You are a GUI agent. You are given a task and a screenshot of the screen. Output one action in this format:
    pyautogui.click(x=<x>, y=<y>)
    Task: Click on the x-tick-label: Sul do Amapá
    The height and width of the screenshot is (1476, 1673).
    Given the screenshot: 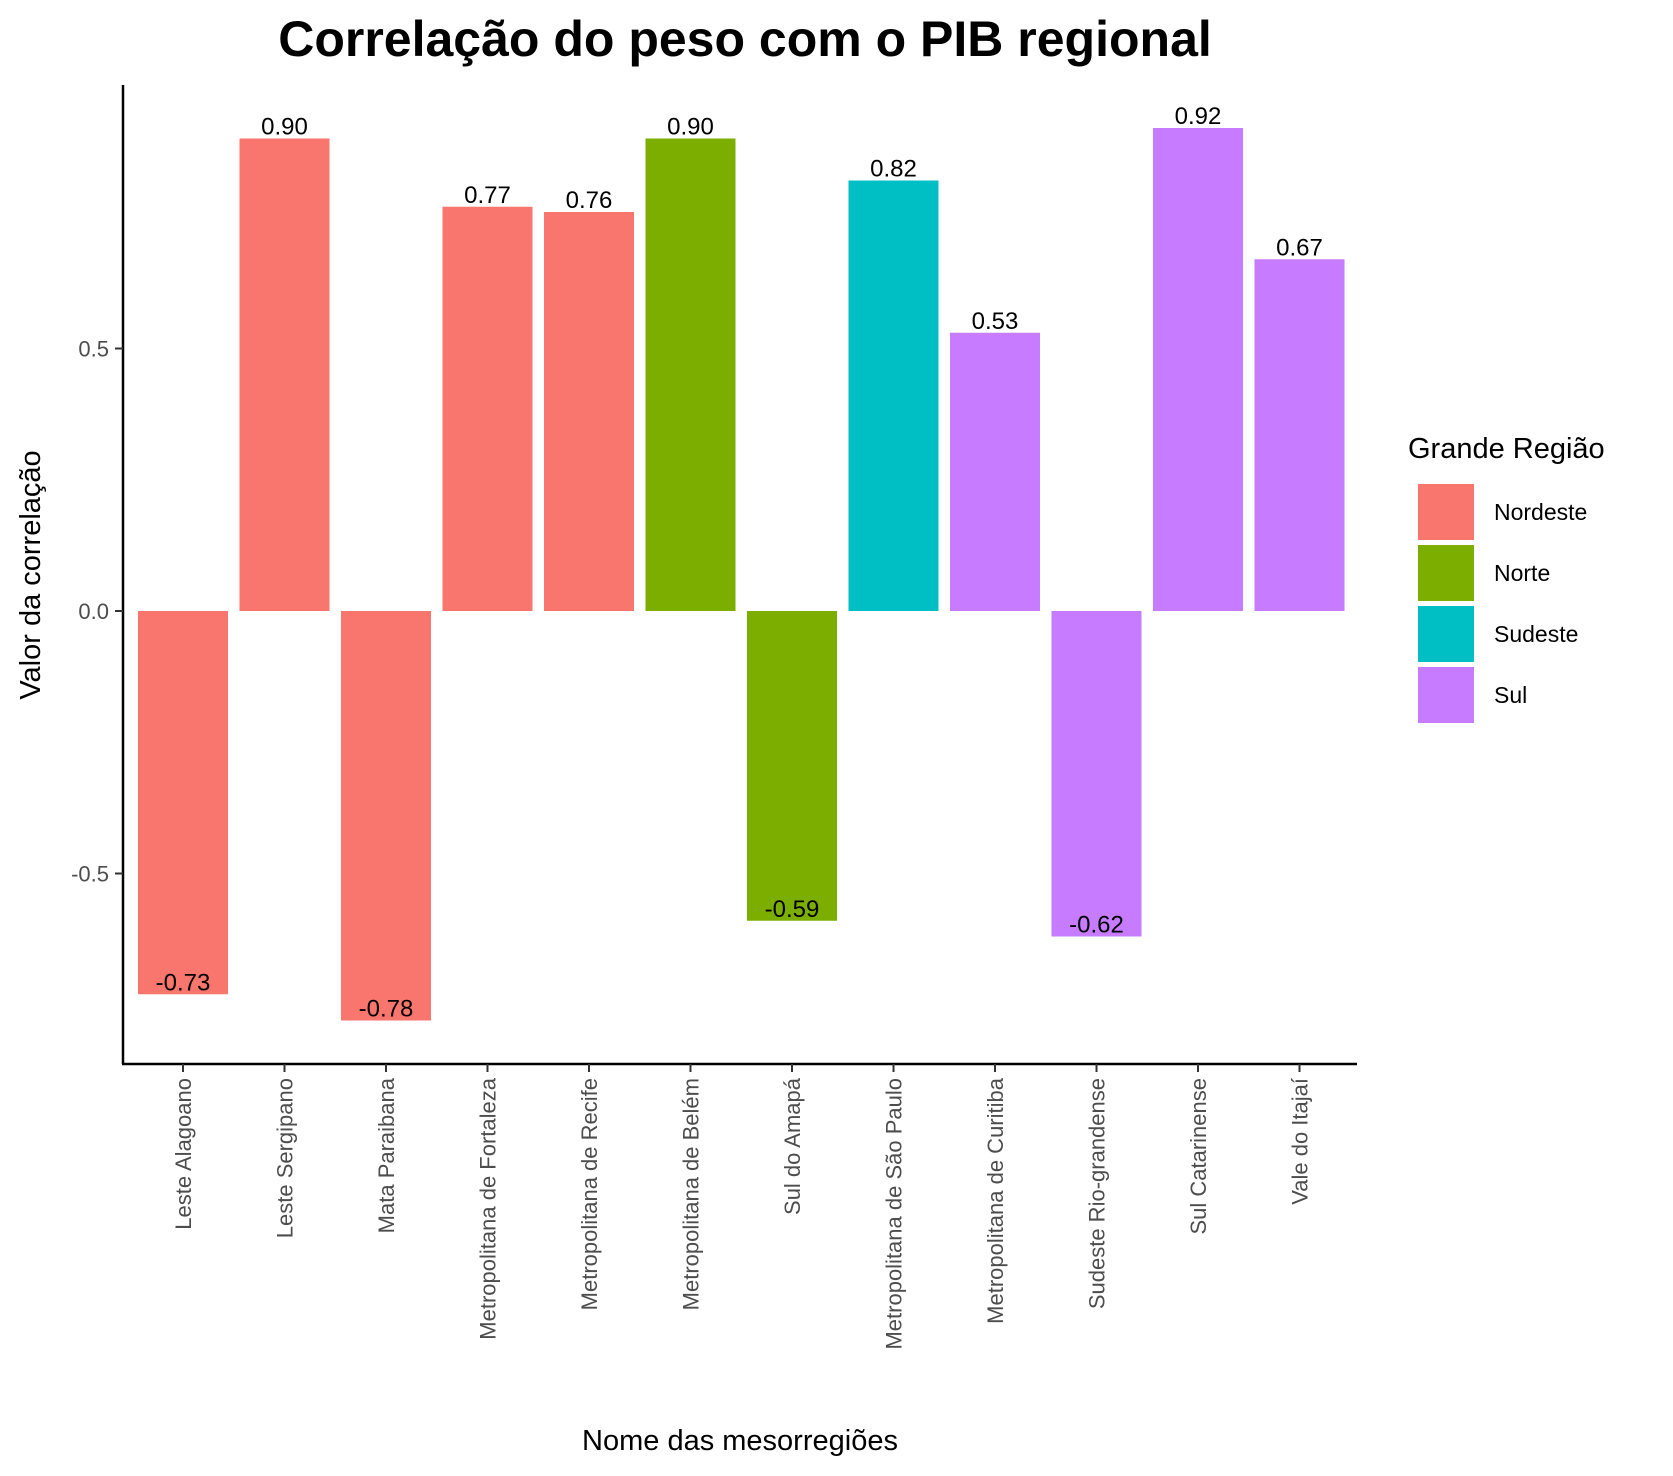 What is the action you would take?
    pyautogui.click(x=792, y=1146)
    